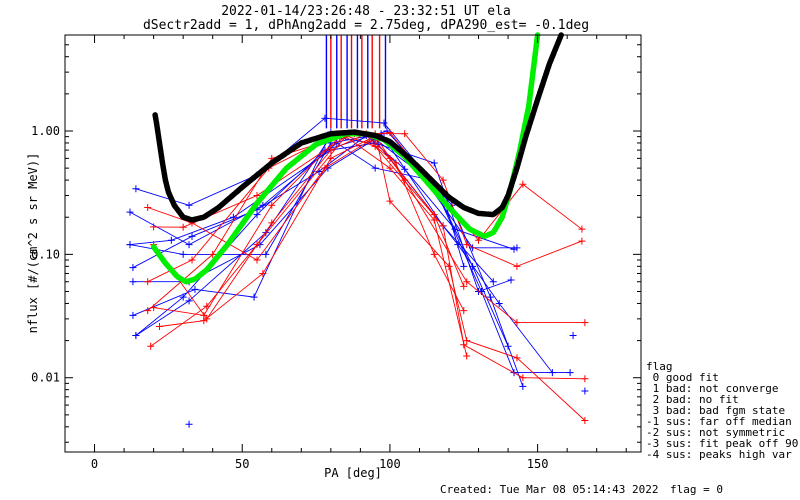  What do you see at coordinates (366, 11) in the screenshot?
I see `chart-title-line1: 2022-01-14/23:26:48 - 23:32:51 UT ela` at bounding box center [366, 11].